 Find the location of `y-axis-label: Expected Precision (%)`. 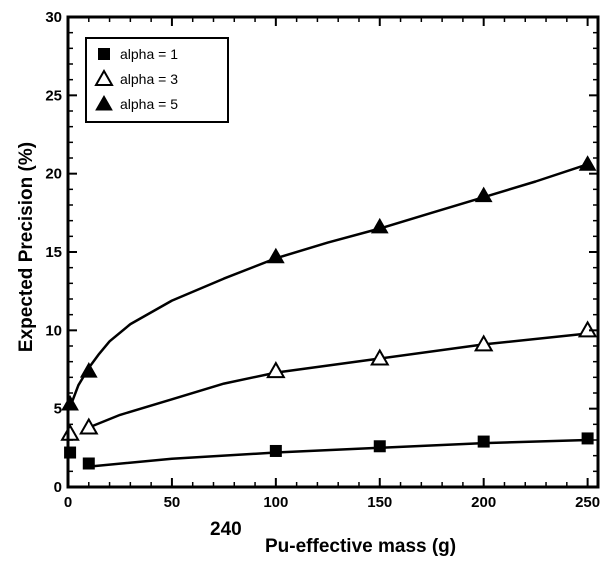

y-axis-label: Expected Precision (%) is located at coordinates (26, 247).